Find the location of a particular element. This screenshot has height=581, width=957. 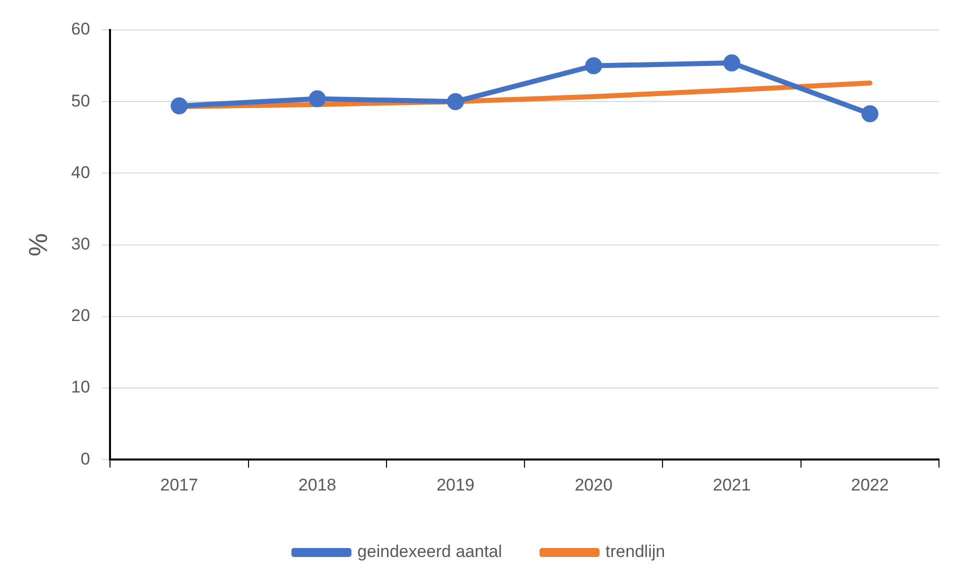

y-tick-label: 0 is located at coordinates (85, 458).